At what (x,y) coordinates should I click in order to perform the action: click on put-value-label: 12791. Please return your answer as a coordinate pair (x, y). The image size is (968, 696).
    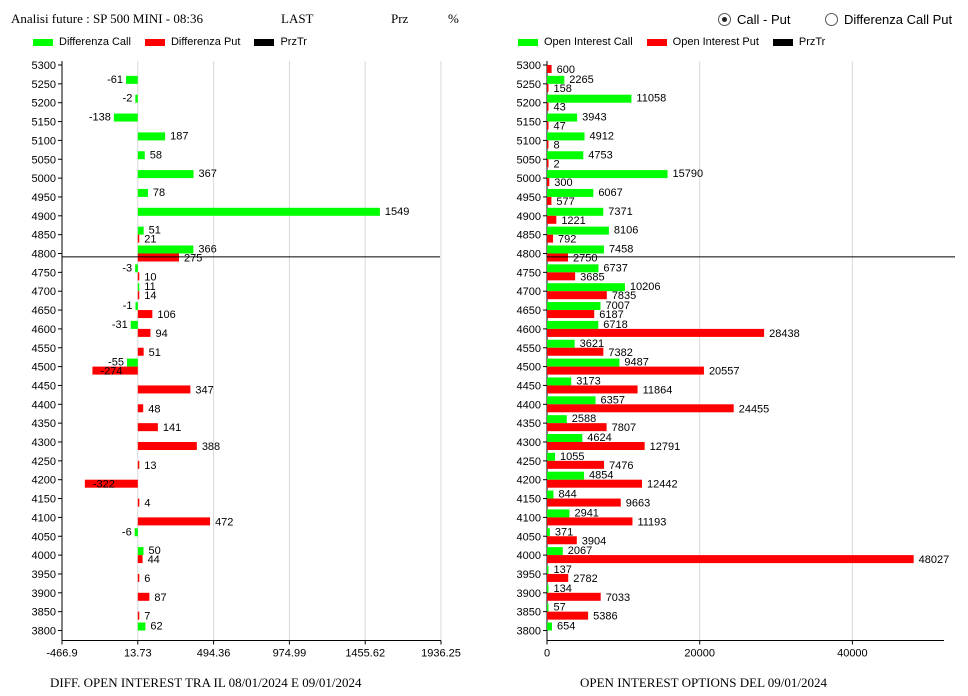
    Looking at the image, I should click on (665, 447).